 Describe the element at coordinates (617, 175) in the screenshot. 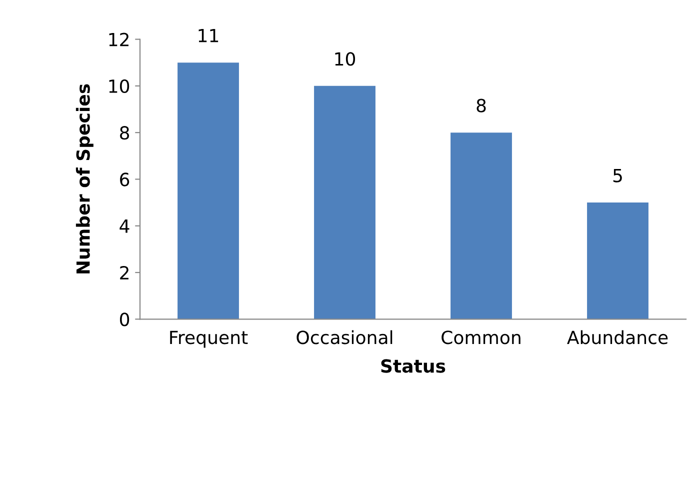

I see `data-label: 5` at that location.